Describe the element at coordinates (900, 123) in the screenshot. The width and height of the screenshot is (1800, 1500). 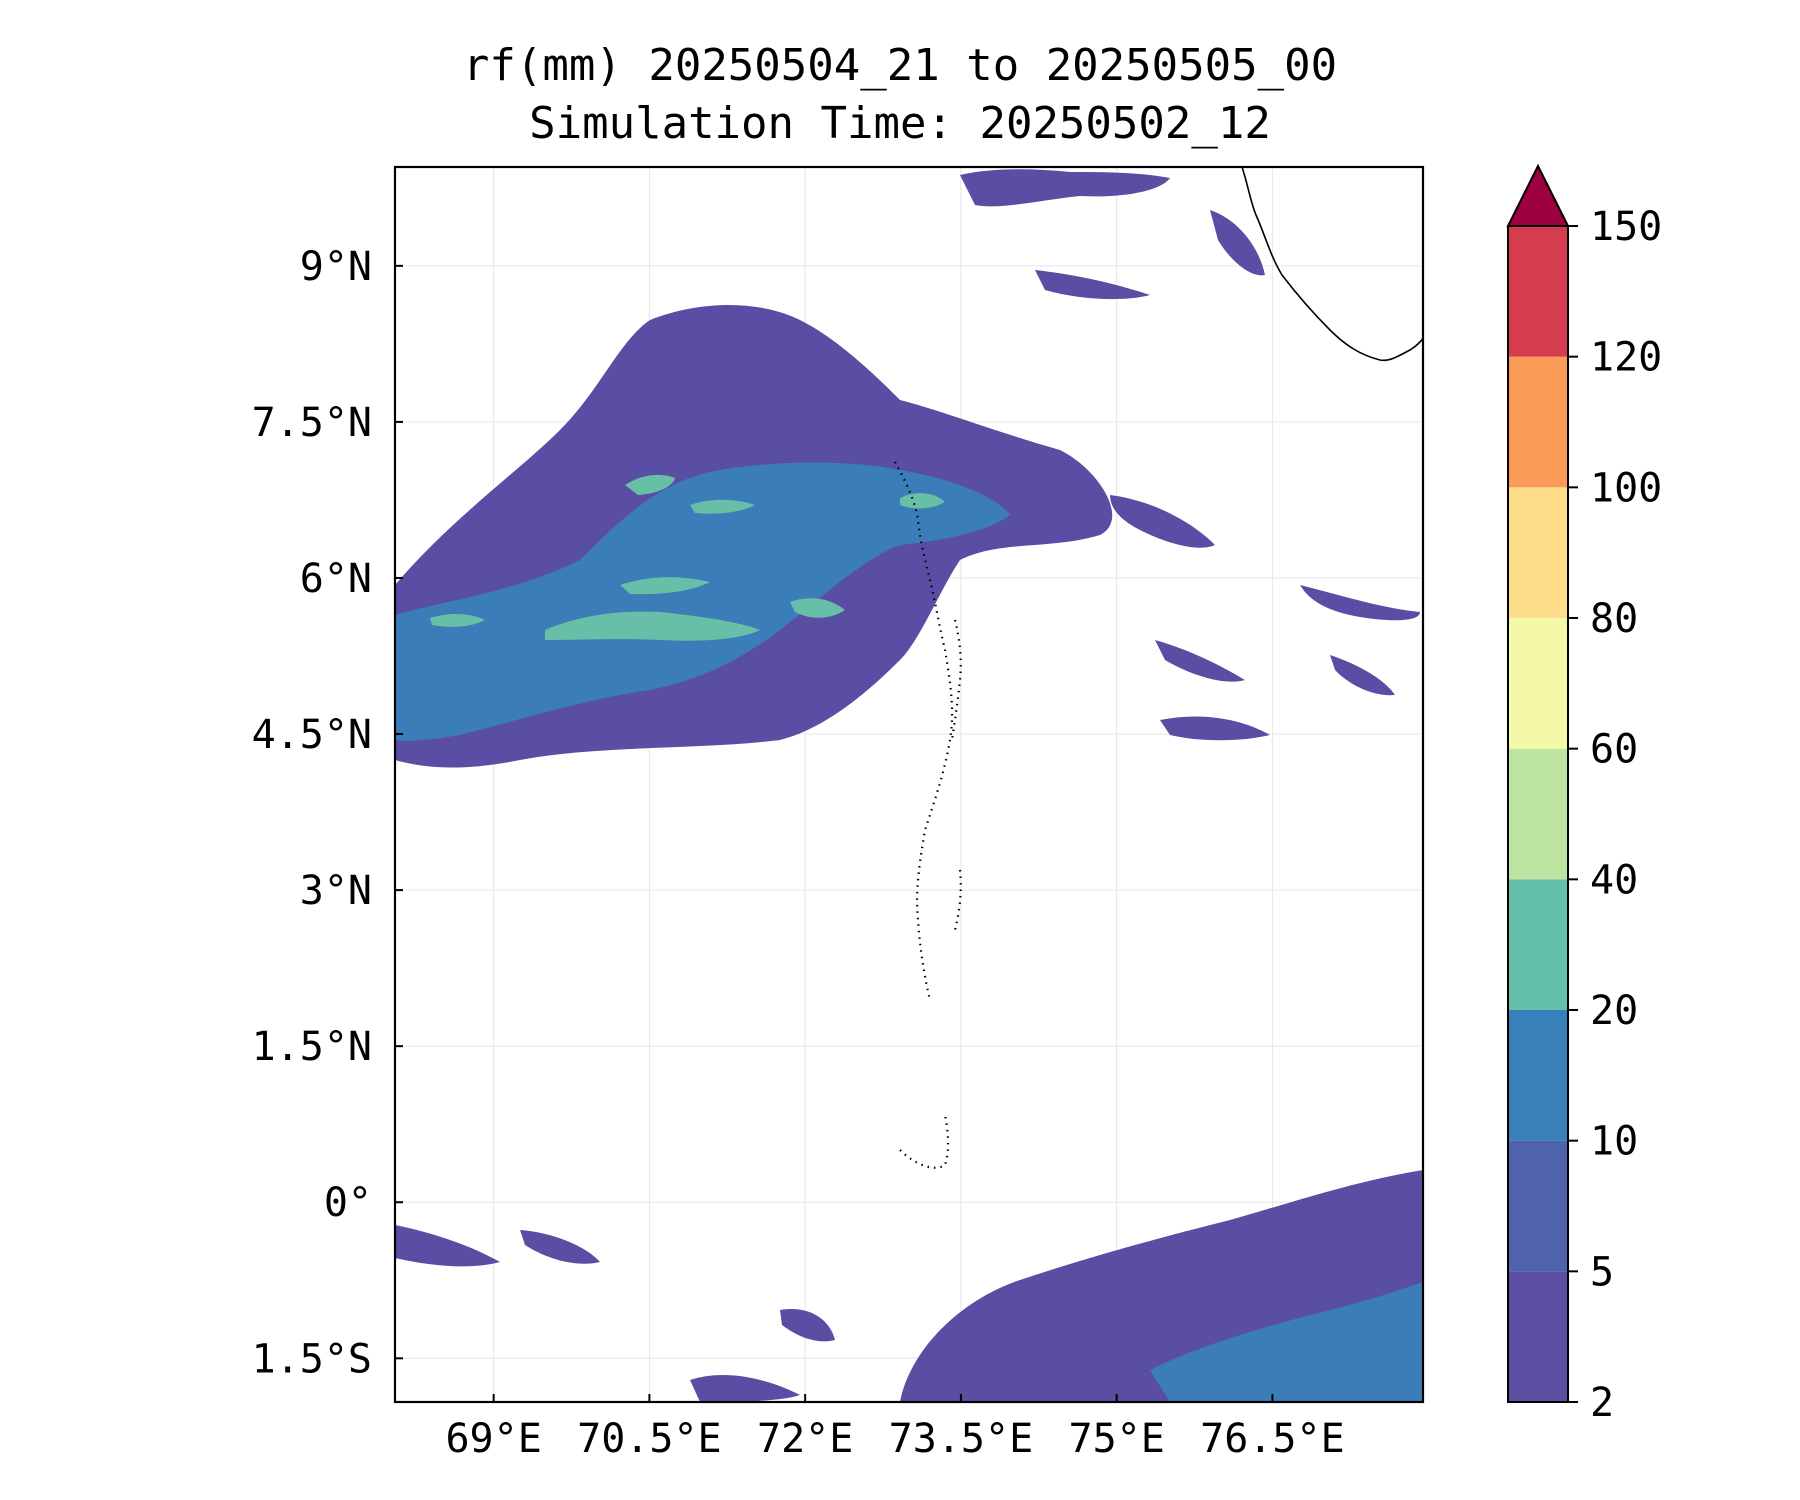
I see `chart-subtitle: Simulation Time: 20250502_12` at that location.